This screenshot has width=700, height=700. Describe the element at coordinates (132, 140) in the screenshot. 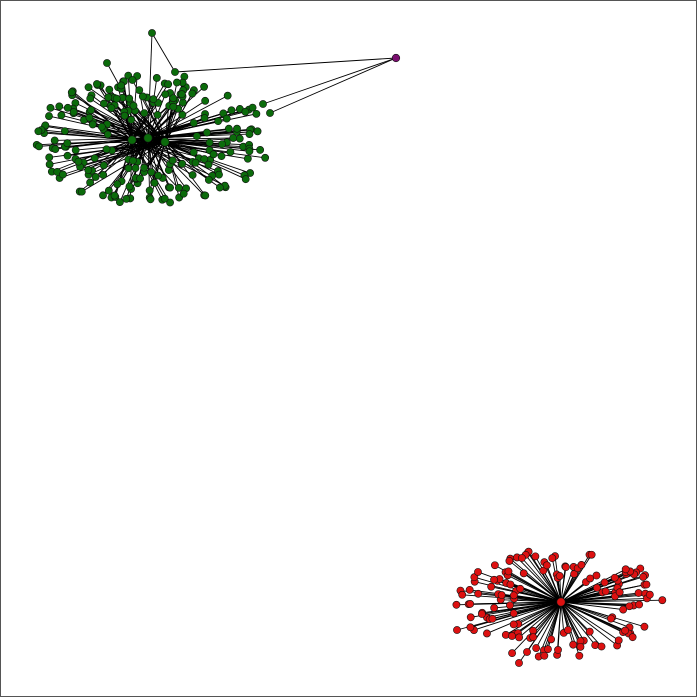

I see `green-hub-node` at that location.